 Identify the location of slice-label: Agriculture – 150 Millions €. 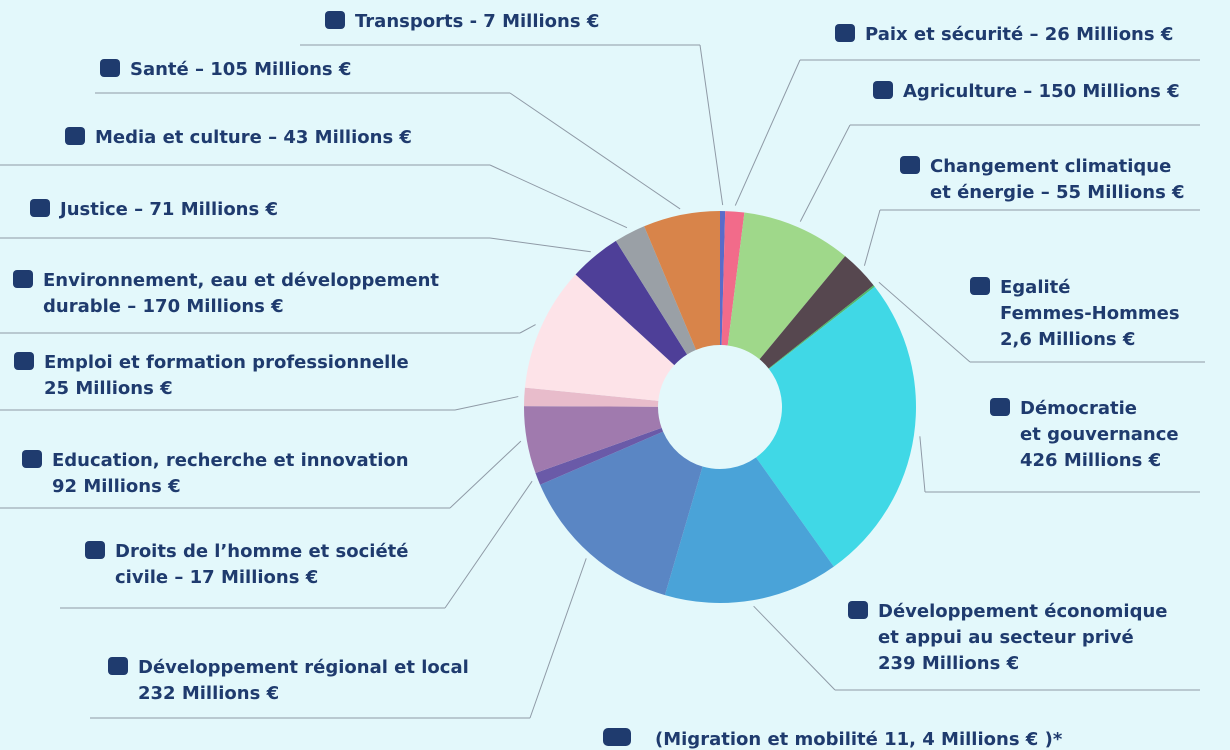
(1041, 91).